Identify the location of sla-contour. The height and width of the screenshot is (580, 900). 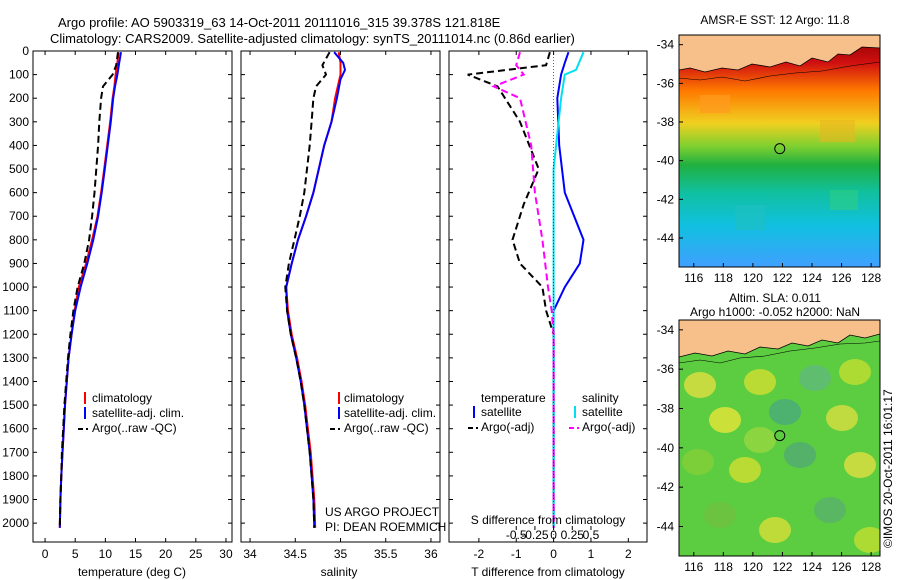
(779, 352).